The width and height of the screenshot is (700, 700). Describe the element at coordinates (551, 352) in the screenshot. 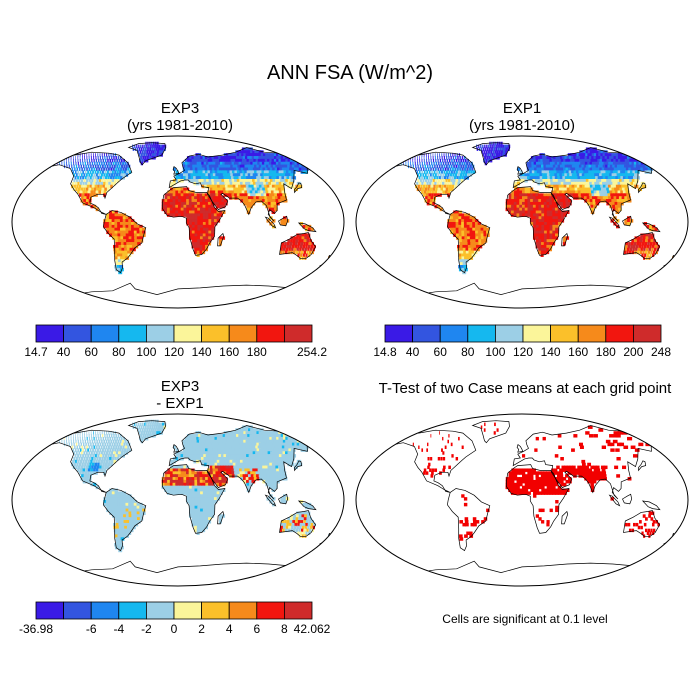

I see `colorbar-tick-label: 140` at that location.